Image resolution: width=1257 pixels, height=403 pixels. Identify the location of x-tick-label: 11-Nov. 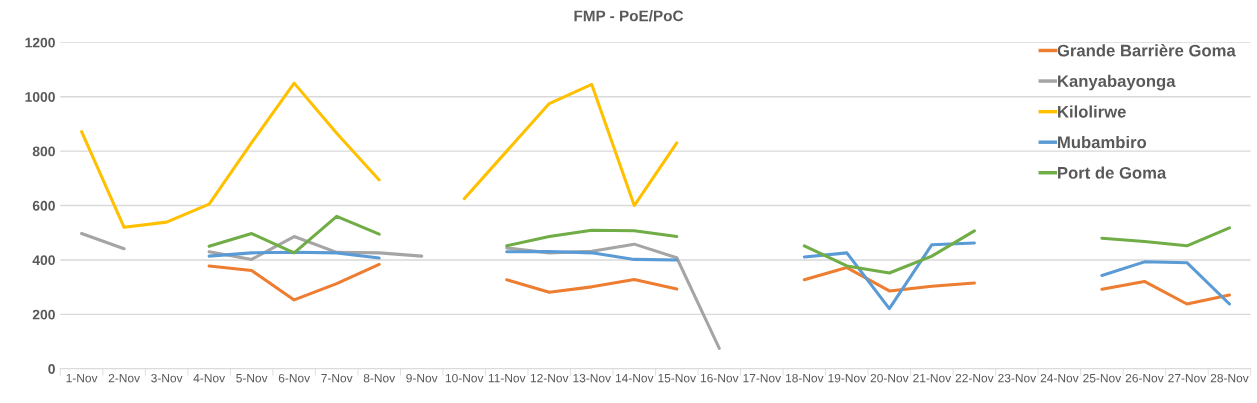
(507, 378).